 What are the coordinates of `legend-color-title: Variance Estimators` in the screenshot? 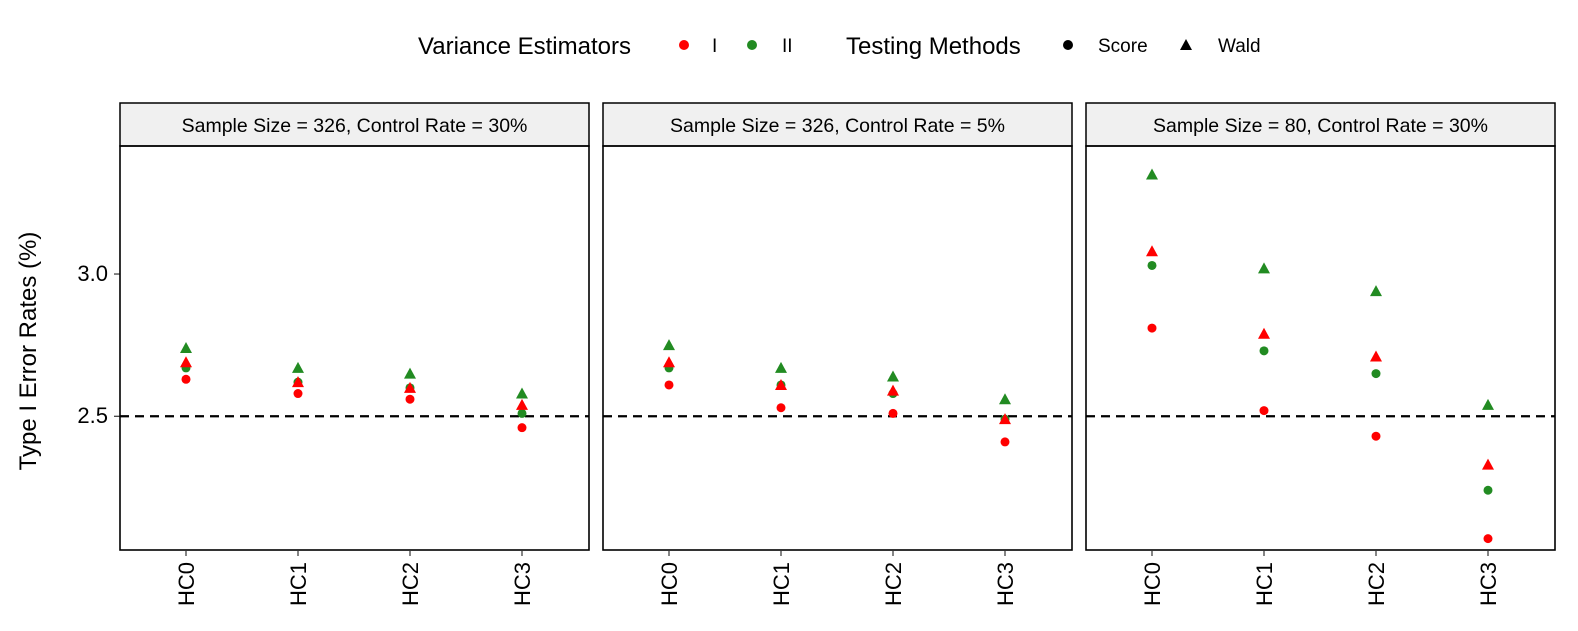 It's located at (524, 46).